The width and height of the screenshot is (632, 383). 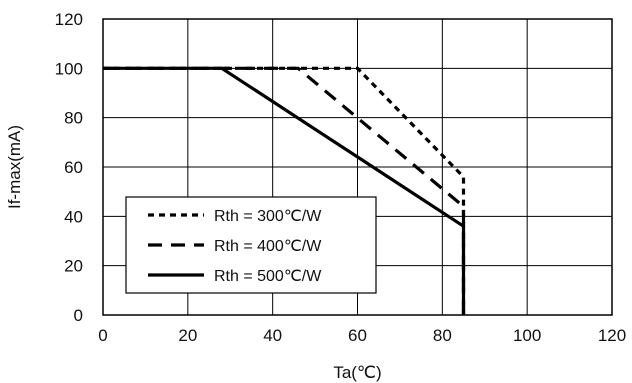 What do you see at coordinates (78, 315) in the screenshot?
I see `y-tick-label: 0` at bounding box center [78, 315].